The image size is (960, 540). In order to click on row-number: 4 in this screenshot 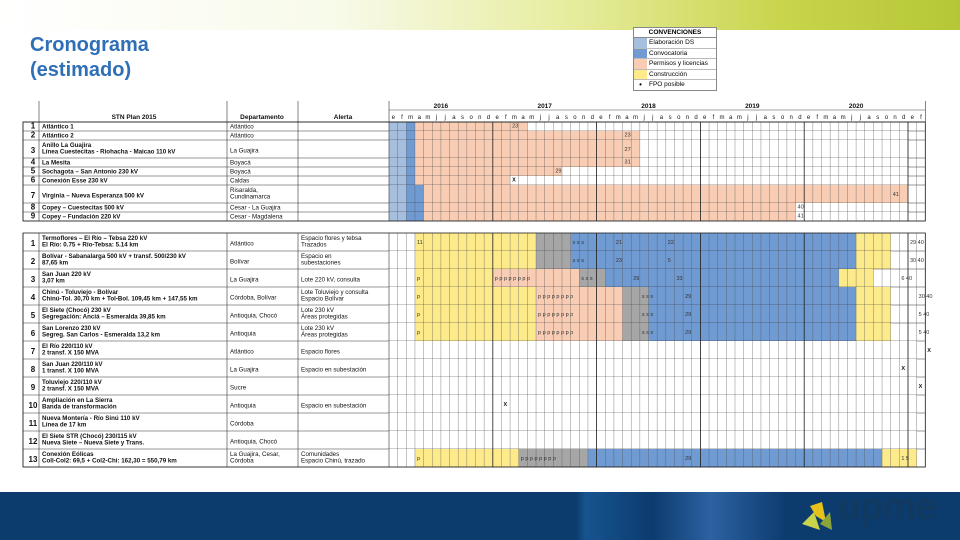, I will do `click(33, 297)`.